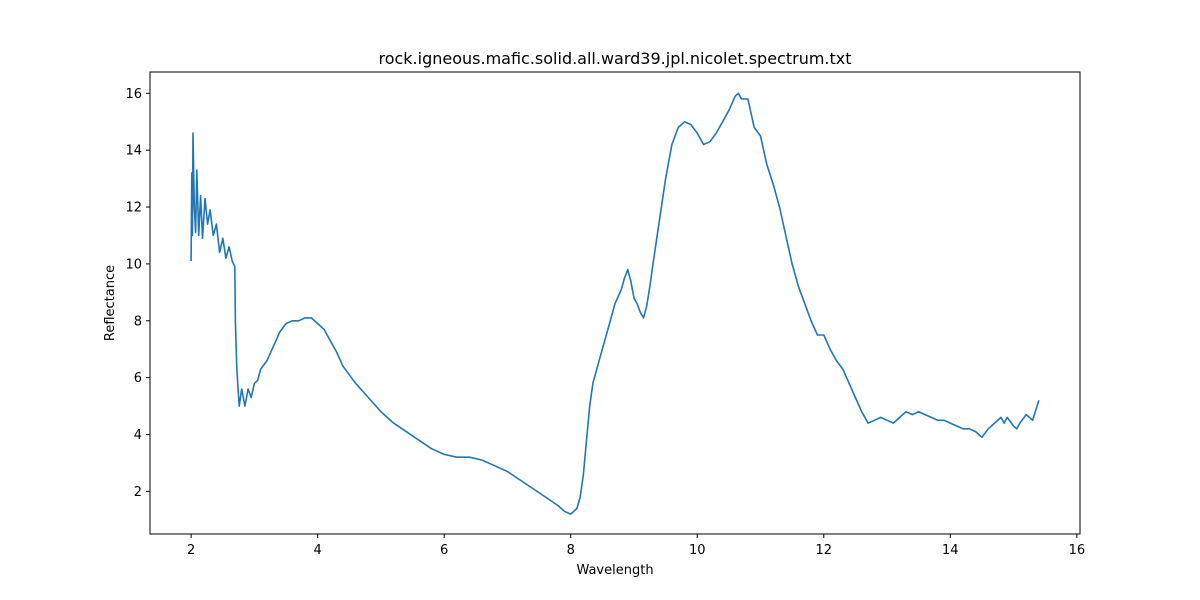 The height and width of the screenshot is (600, 1200). Describe the element at coordinates (138, 378) in the screenshot. I see `y-tick-label: 6` at that location.